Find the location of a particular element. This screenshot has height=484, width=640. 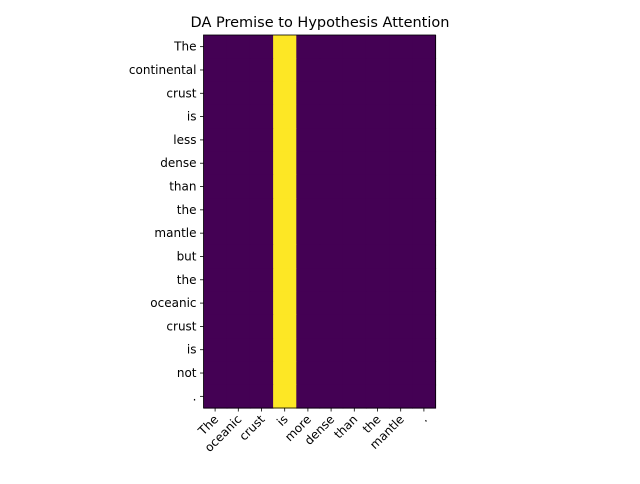

y-tick-label: the is located at coordinates (187, 210).